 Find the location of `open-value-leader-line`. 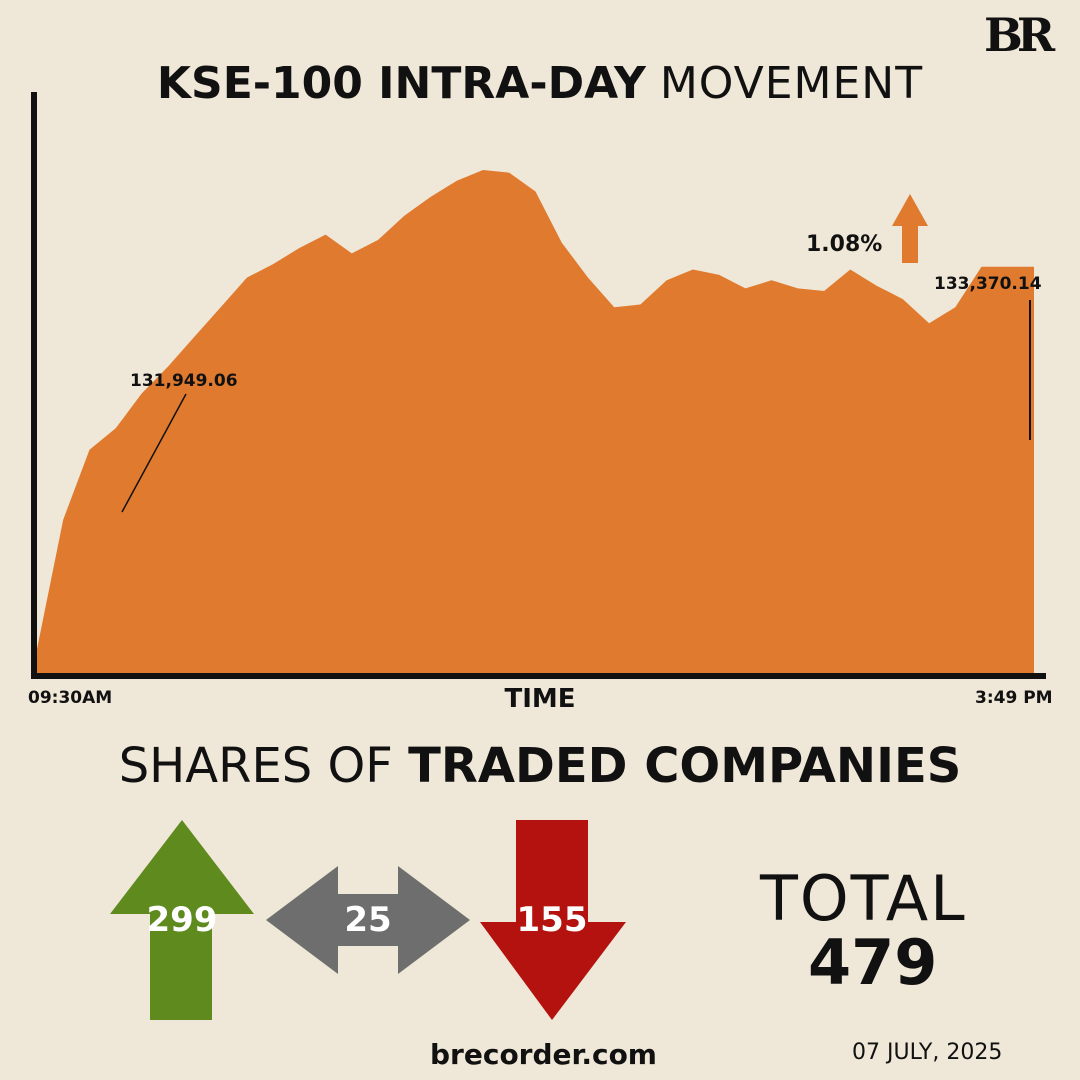

open-value-leader-line is located at coordinates (154, 453).